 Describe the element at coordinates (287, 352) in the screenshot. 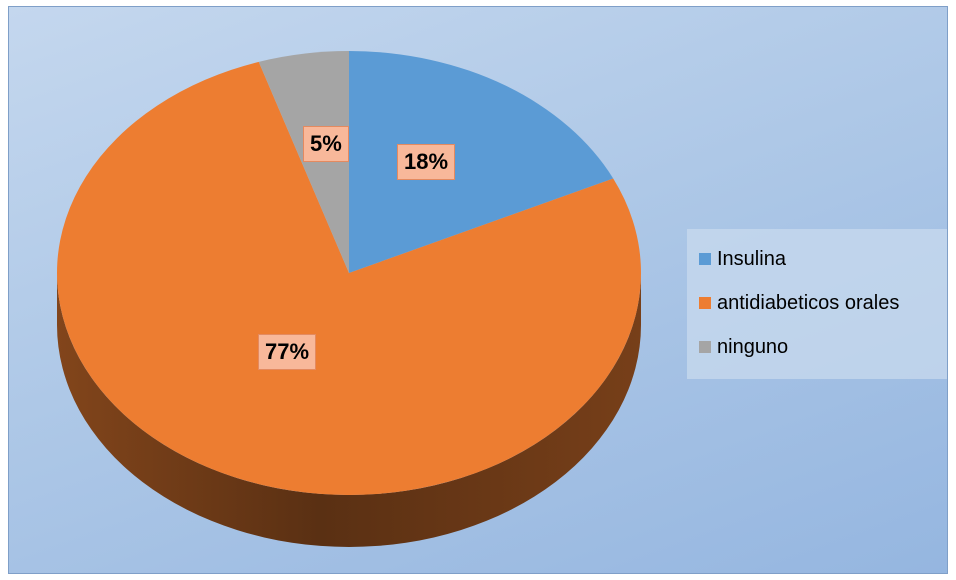

I see `data-label-antidiabeticos-orales: 77%` at that location.